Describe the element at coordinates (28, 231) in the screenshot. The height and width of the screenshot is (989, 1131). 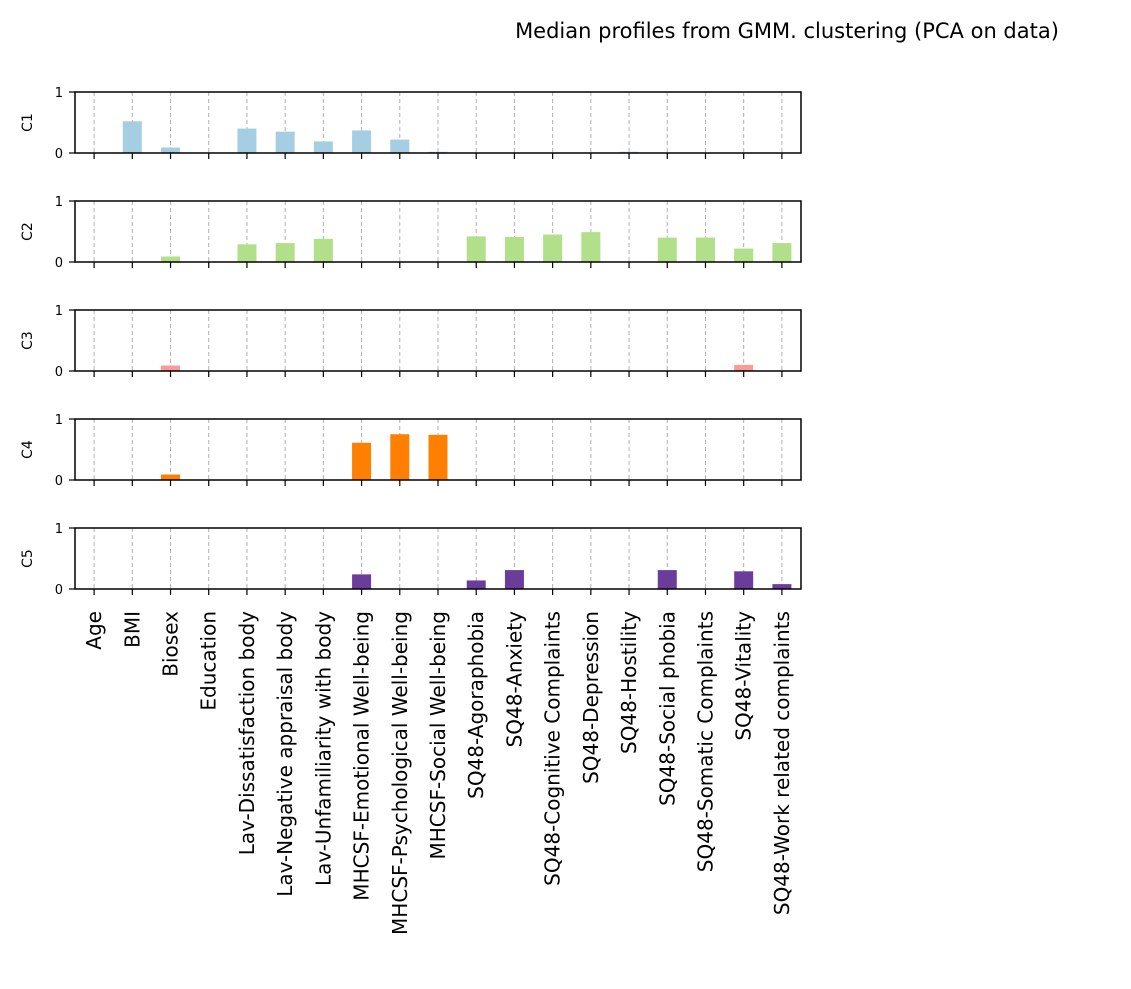
I see `y-axis-label-c2: C2` at that location.